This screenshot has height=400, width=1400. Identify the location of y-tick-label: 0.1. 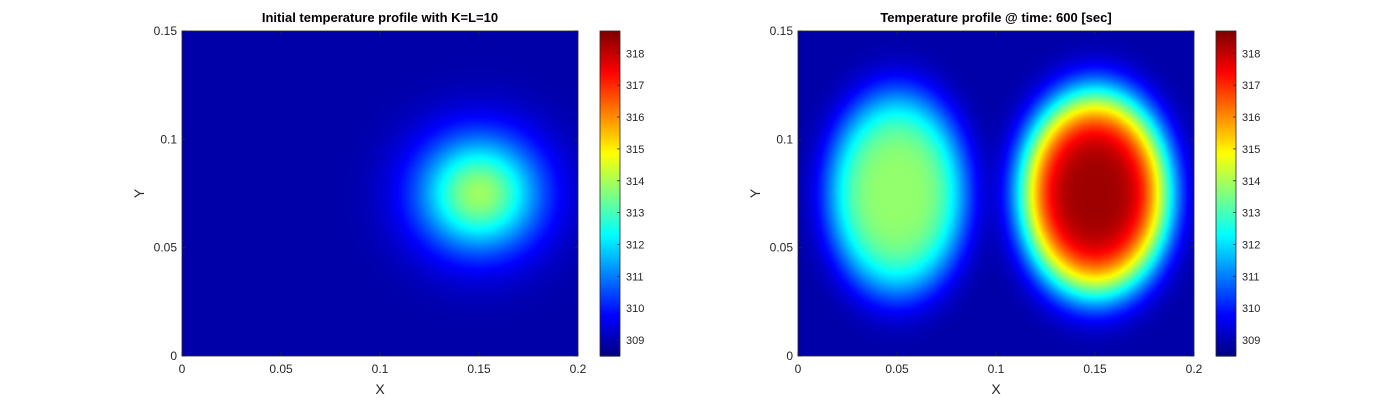
(784, 139).